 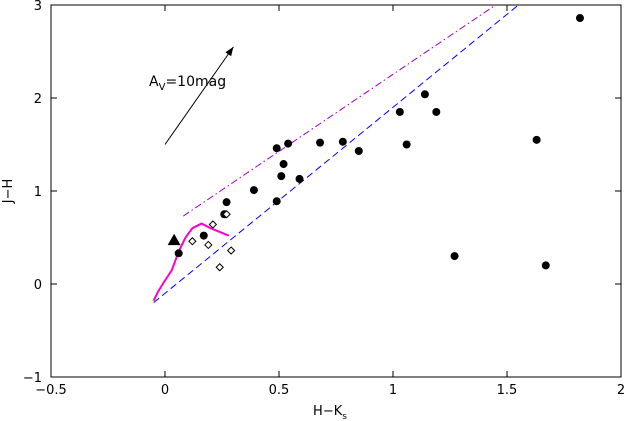 What do you see at coordinates (195, 82) in the screenshot?
I see `annotation-rest: =10mag` at bounding box center [195, 82].